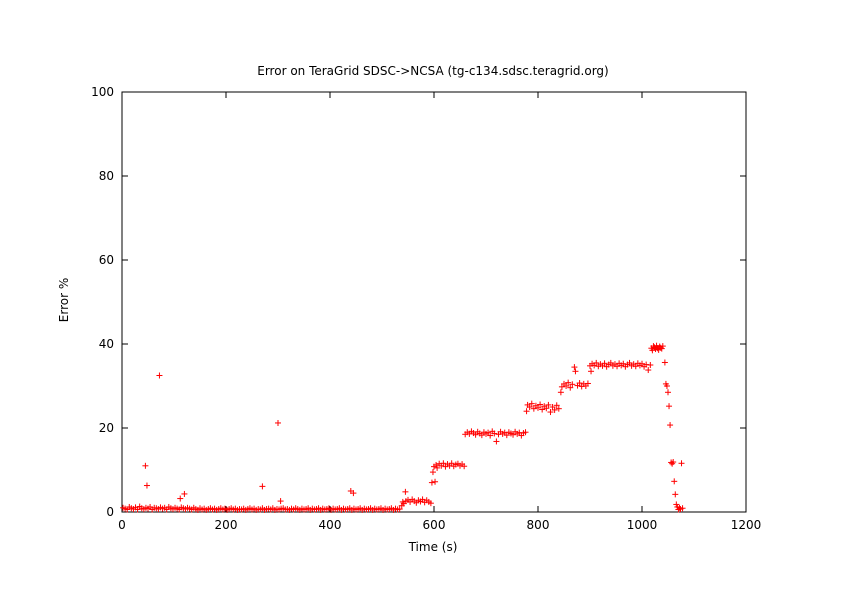 The width and height of the screenshot is (842, 595). I want to click on y-tick-label: 60, so click(106, 260).